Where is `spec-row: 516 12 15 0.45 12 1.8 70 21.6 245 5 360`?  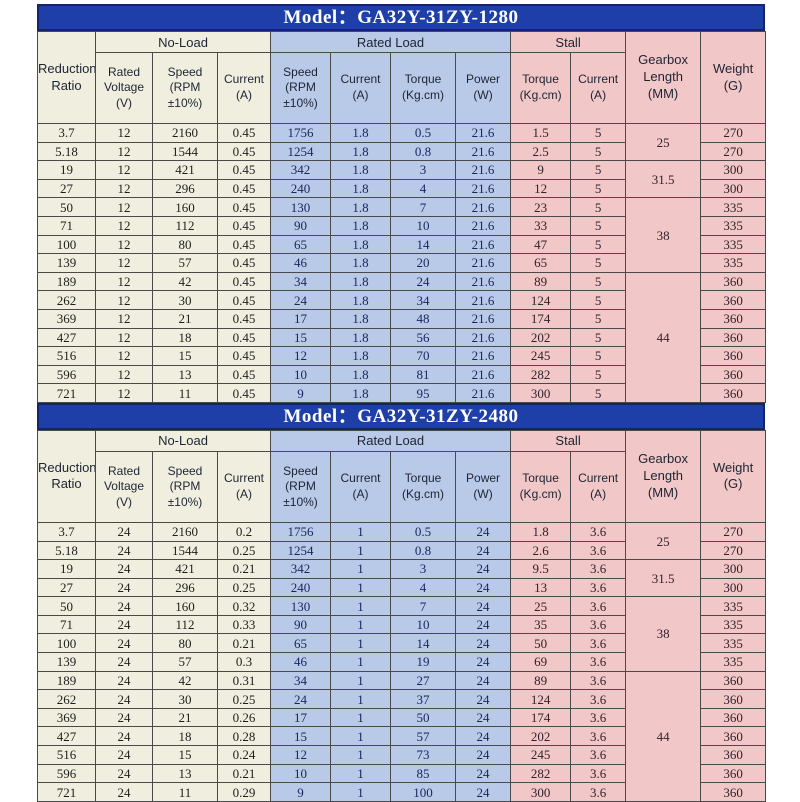
spec-row: 516 12 15 0.45 12 1.8 70 21.6 245 5 360 is located at coordinates (402, 356).